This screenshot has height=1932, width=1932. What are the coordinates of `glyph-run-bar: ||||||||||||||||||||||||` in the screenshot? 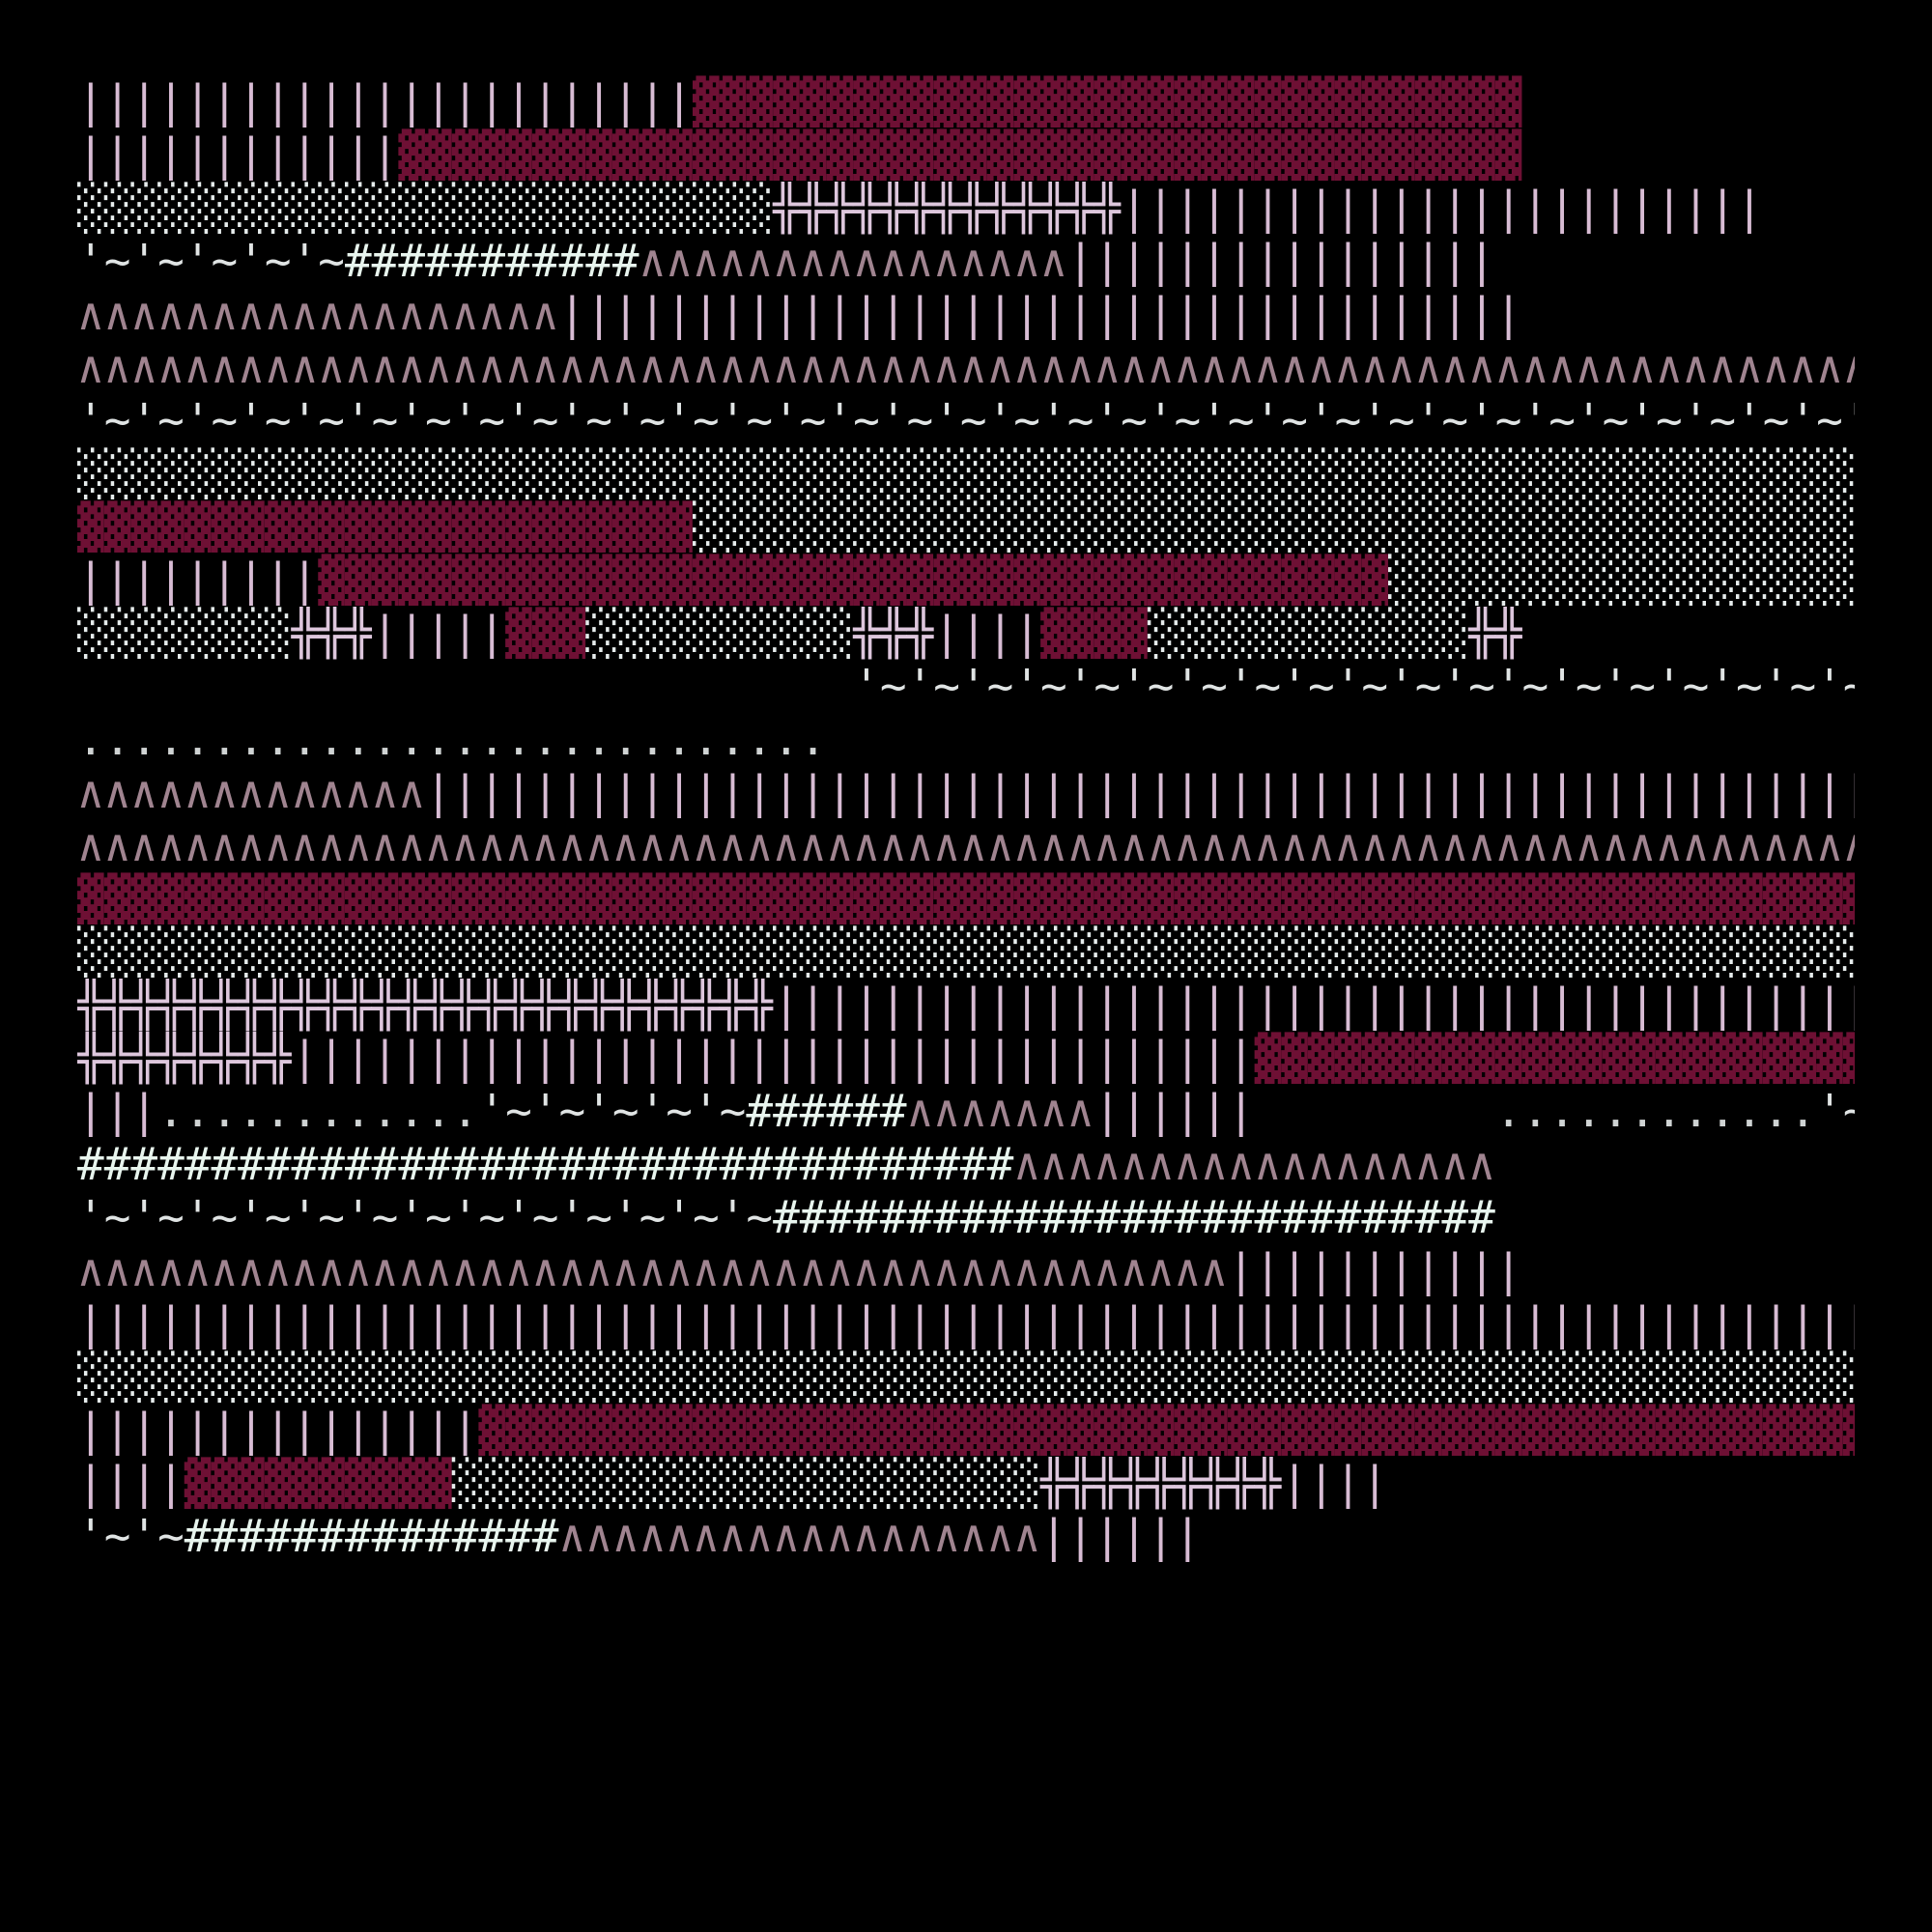 It's located at (1442, 208).